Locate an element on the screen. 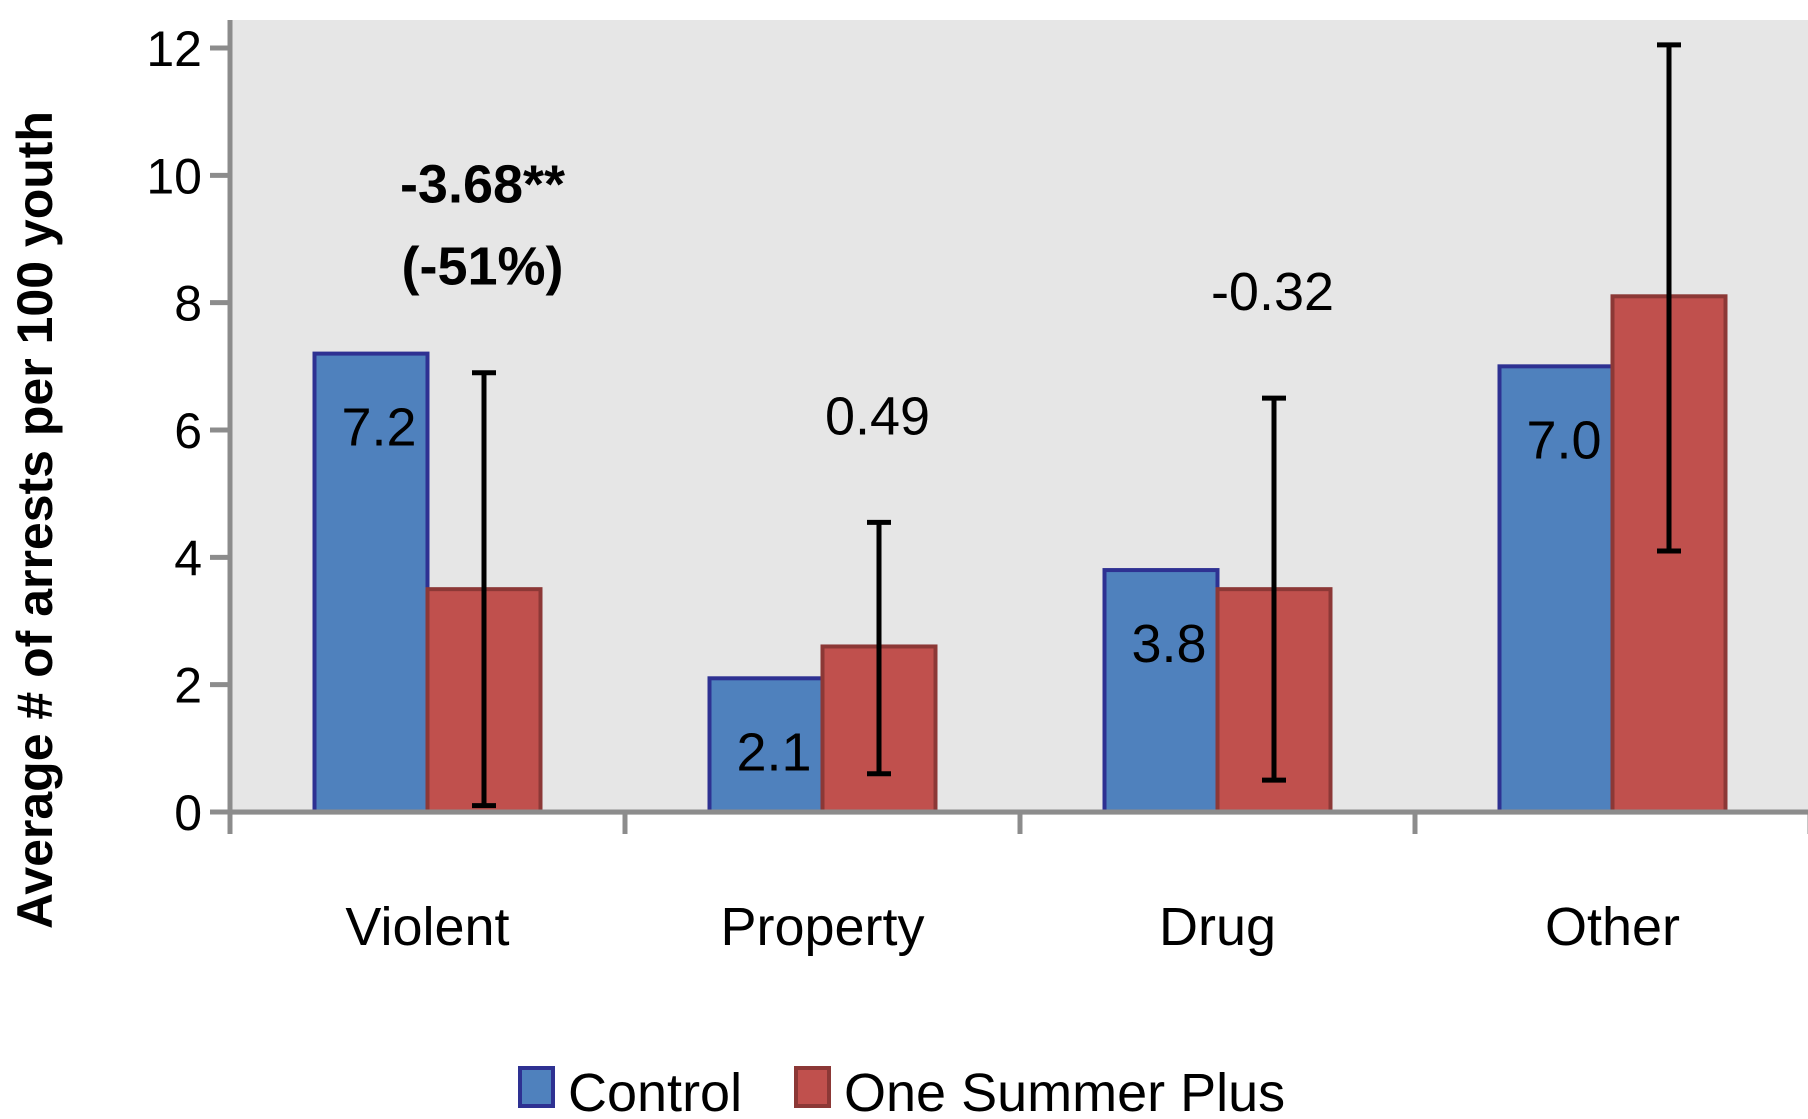 The image size is (1808, 1119). y-tick-label-0: 0 is located at coordinates (188, 813).